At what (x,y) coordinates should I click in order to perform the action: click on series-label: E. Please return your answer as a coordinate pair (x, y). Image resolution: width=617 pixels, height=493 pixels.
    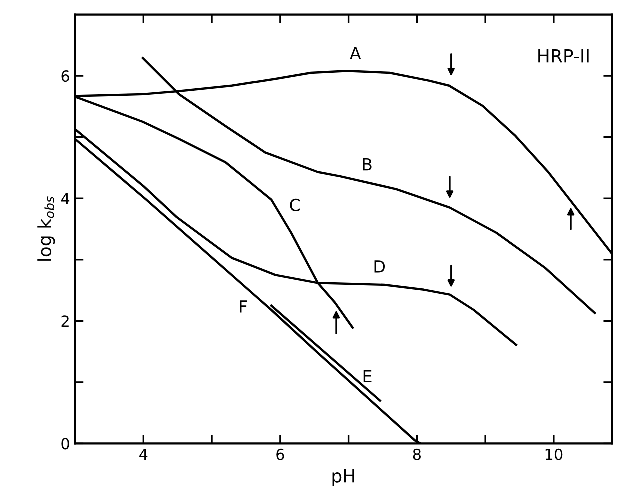
    Looking at the image, I should click on (368, 376).